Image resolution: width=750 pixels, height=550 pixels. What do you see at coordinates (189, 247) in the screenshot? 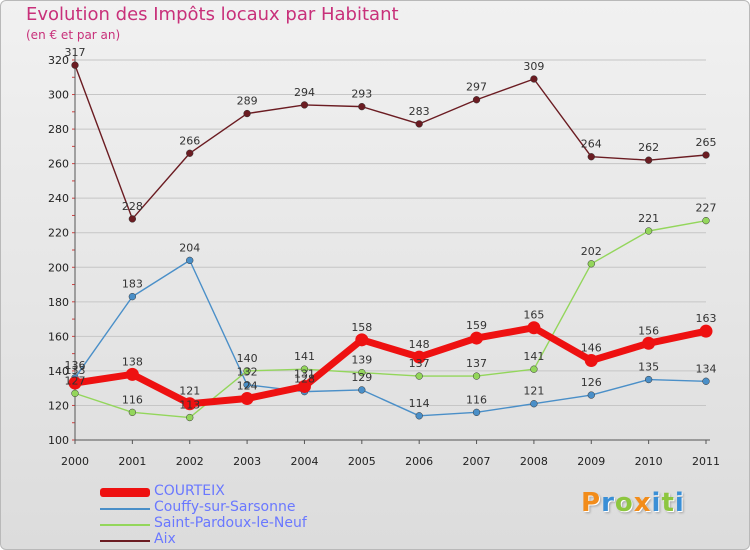
I see `data-label: 204` at bounding box center [189, 247].